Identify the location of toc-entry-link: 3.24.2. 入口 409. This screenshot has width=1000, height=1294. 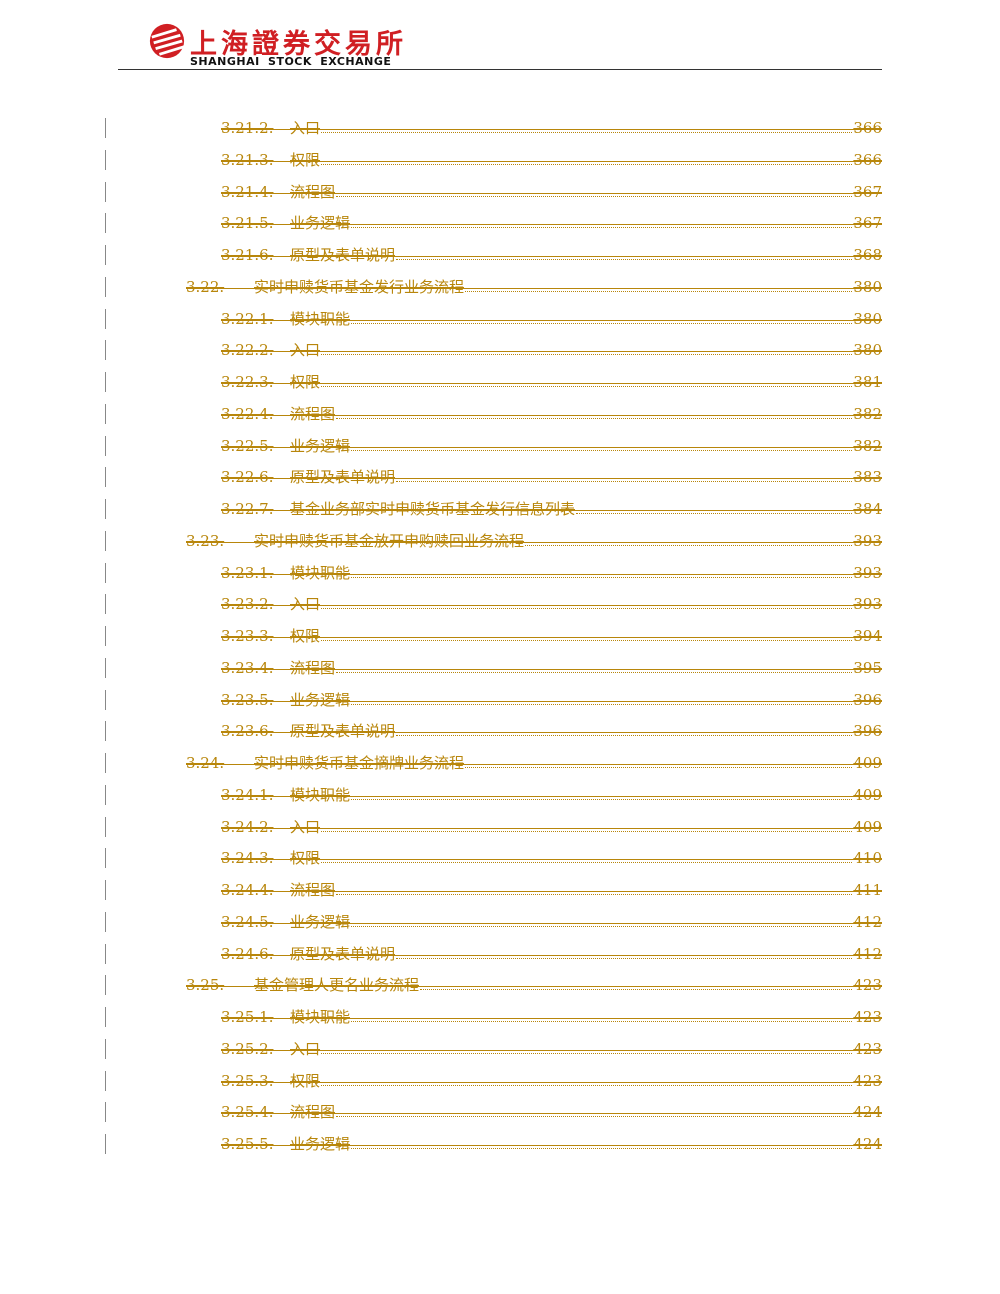
(551, 827).